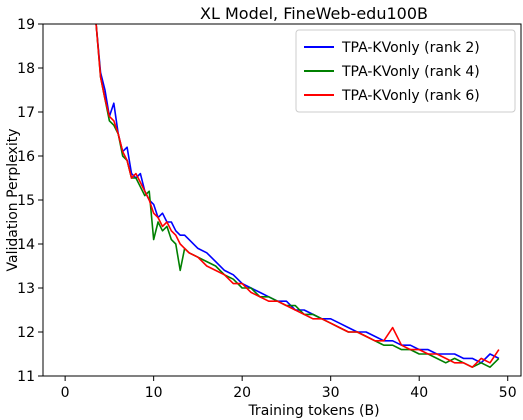 The height and width of the screenshot is (420, 523). I want to click on legend-label: TPA-KVonly (rank 6), so click(410, 96).